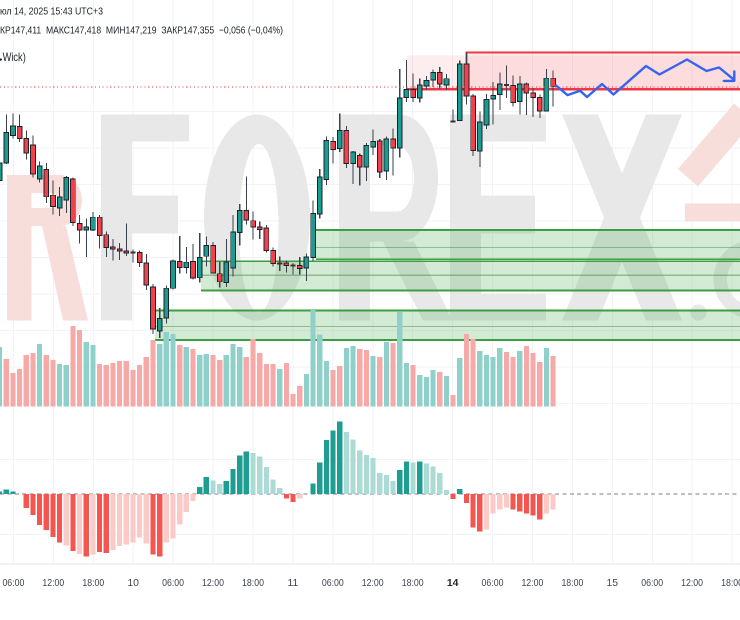 Image resolution: width=740 pixels, height=620 pixels. Describe the element at coordinates (613, 583) in the screenshot. I see `svg-text: 15` at that location.